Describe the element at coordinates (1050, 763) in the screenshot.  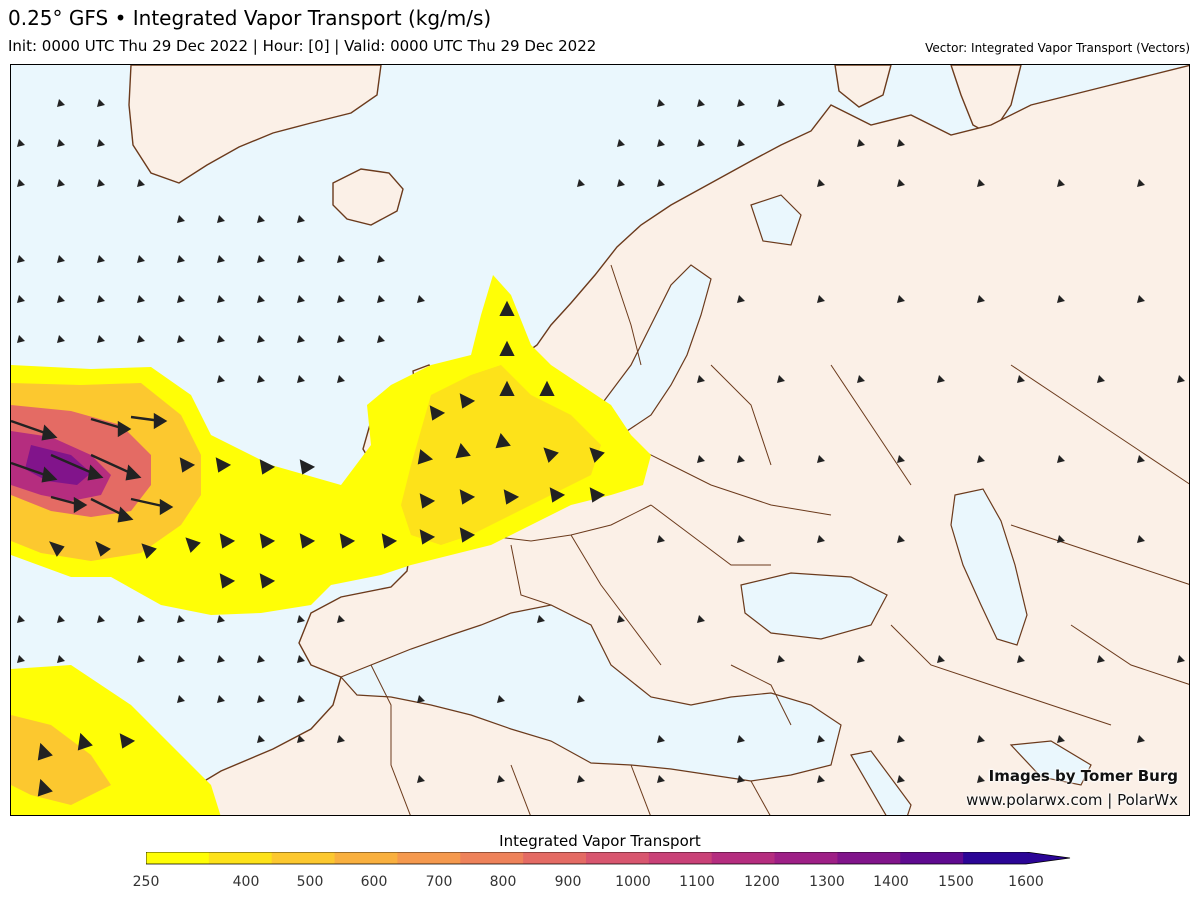
I see `persian-gulf` at that location.